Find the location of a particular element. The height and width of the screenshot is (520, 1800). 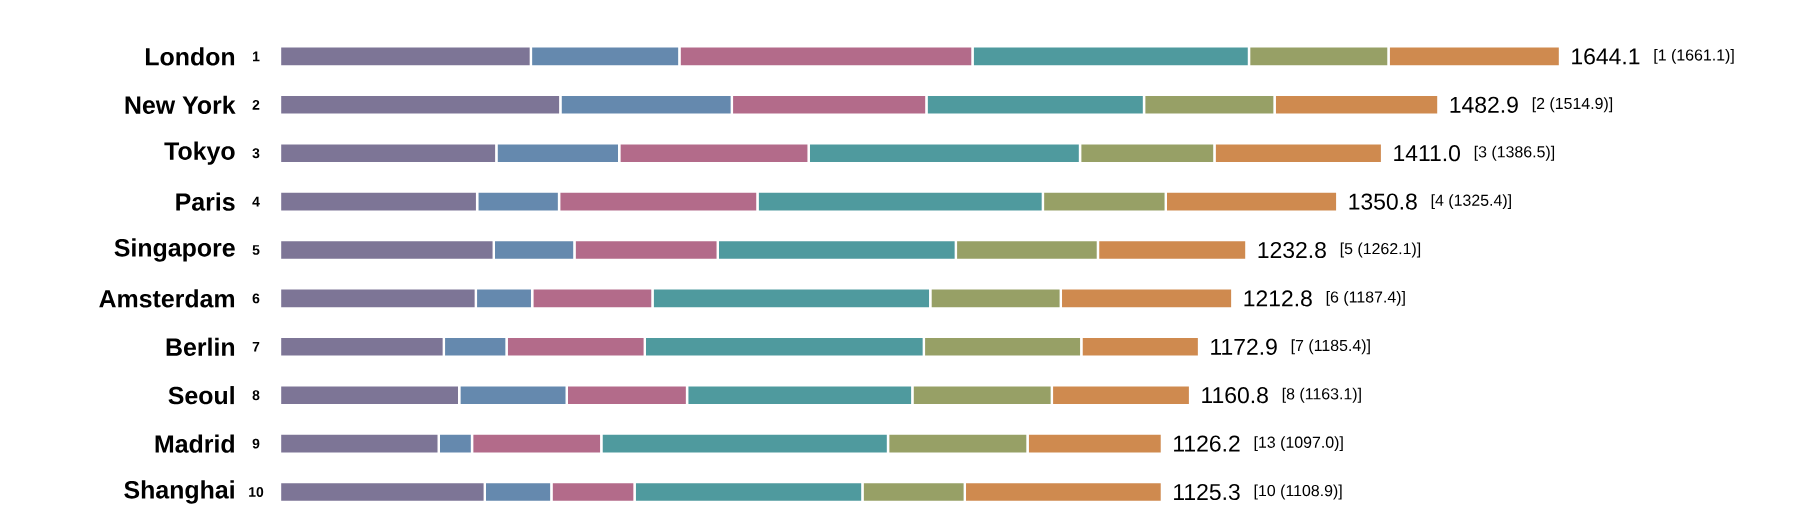

annotation: 1125.3 is located at coordinates (1207, 492).